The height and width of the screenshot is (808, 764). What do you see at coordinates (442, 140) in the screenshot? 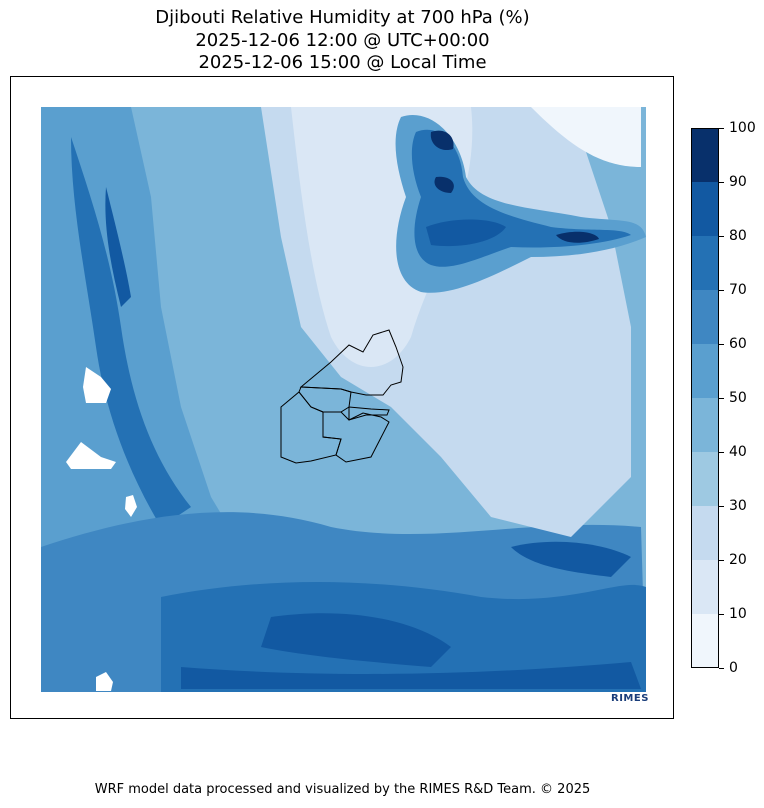
I see `field-northeast-peak` at bounding box center [442, 140].